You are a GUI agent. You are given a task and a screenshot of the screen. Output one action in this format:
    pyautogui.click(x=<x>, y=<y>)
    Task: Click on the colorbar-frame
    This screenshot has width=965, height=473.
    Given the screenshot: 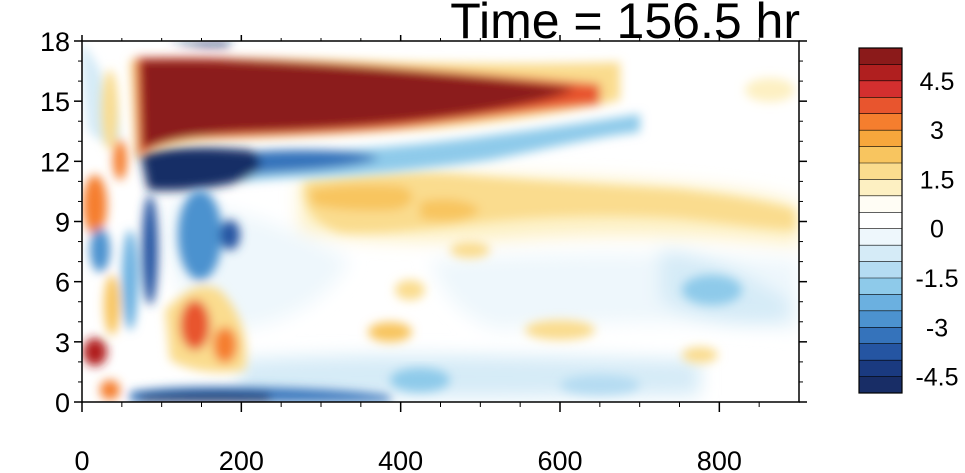 What is the action you would take?
    pyautogui.click(x=880, y=220)
    